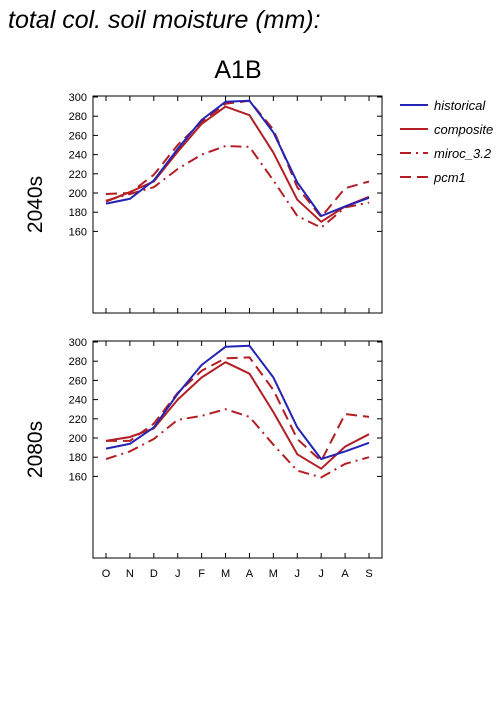  I want to click on x-tick-label: S, so click(368, 574).